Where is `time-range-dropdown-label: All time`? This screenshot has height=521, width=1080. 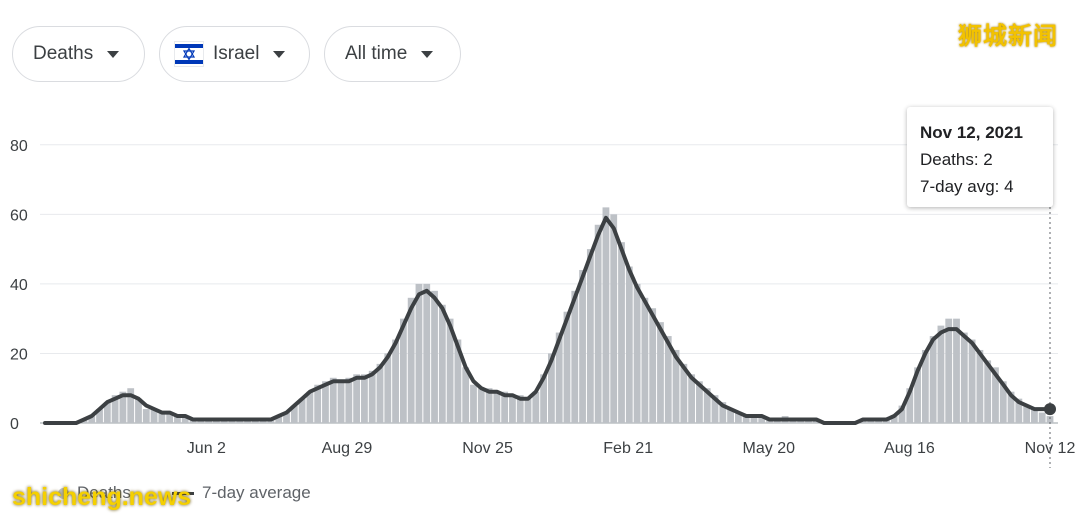
time-range-dropdown-label: All time is located at coordinates (376, 53).